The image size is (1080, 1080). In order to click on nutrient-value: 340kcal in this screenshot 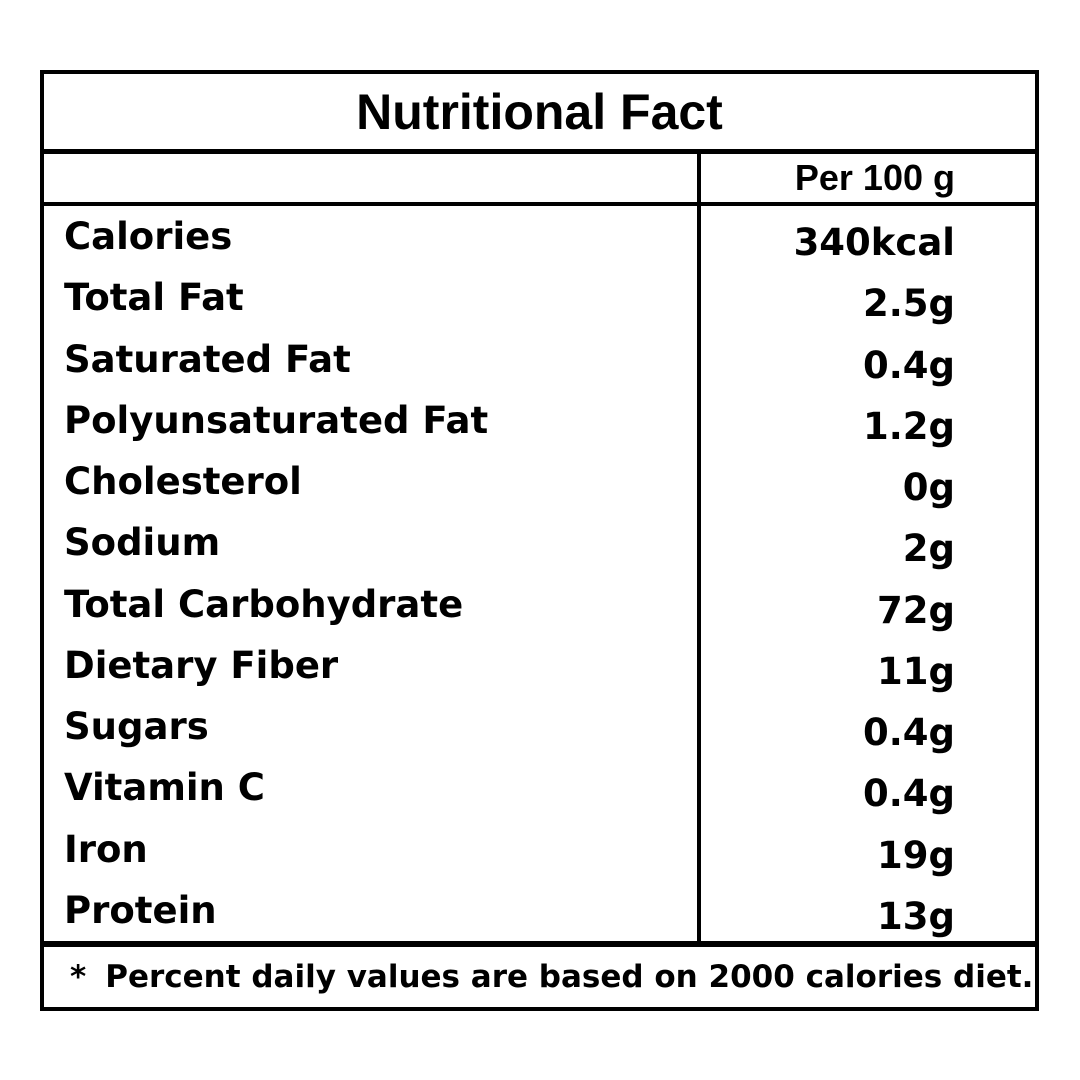, I will do `click(866, 237)`.